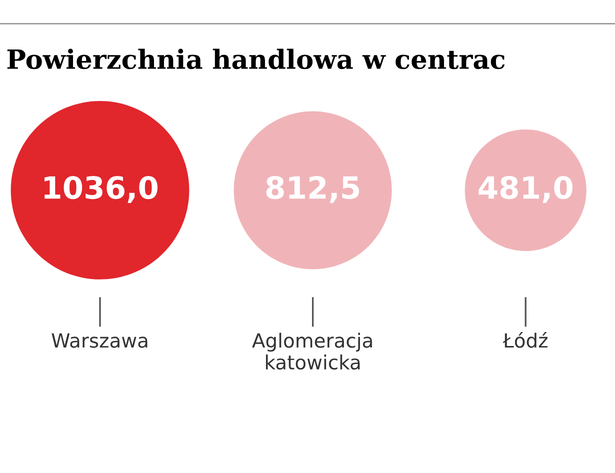 The image size is (615, 473). What do you see at coordinates (312, 351) in the screenshot?
I see `category-label: Aglomeracja katowicka` at bounding box center [312, 351].